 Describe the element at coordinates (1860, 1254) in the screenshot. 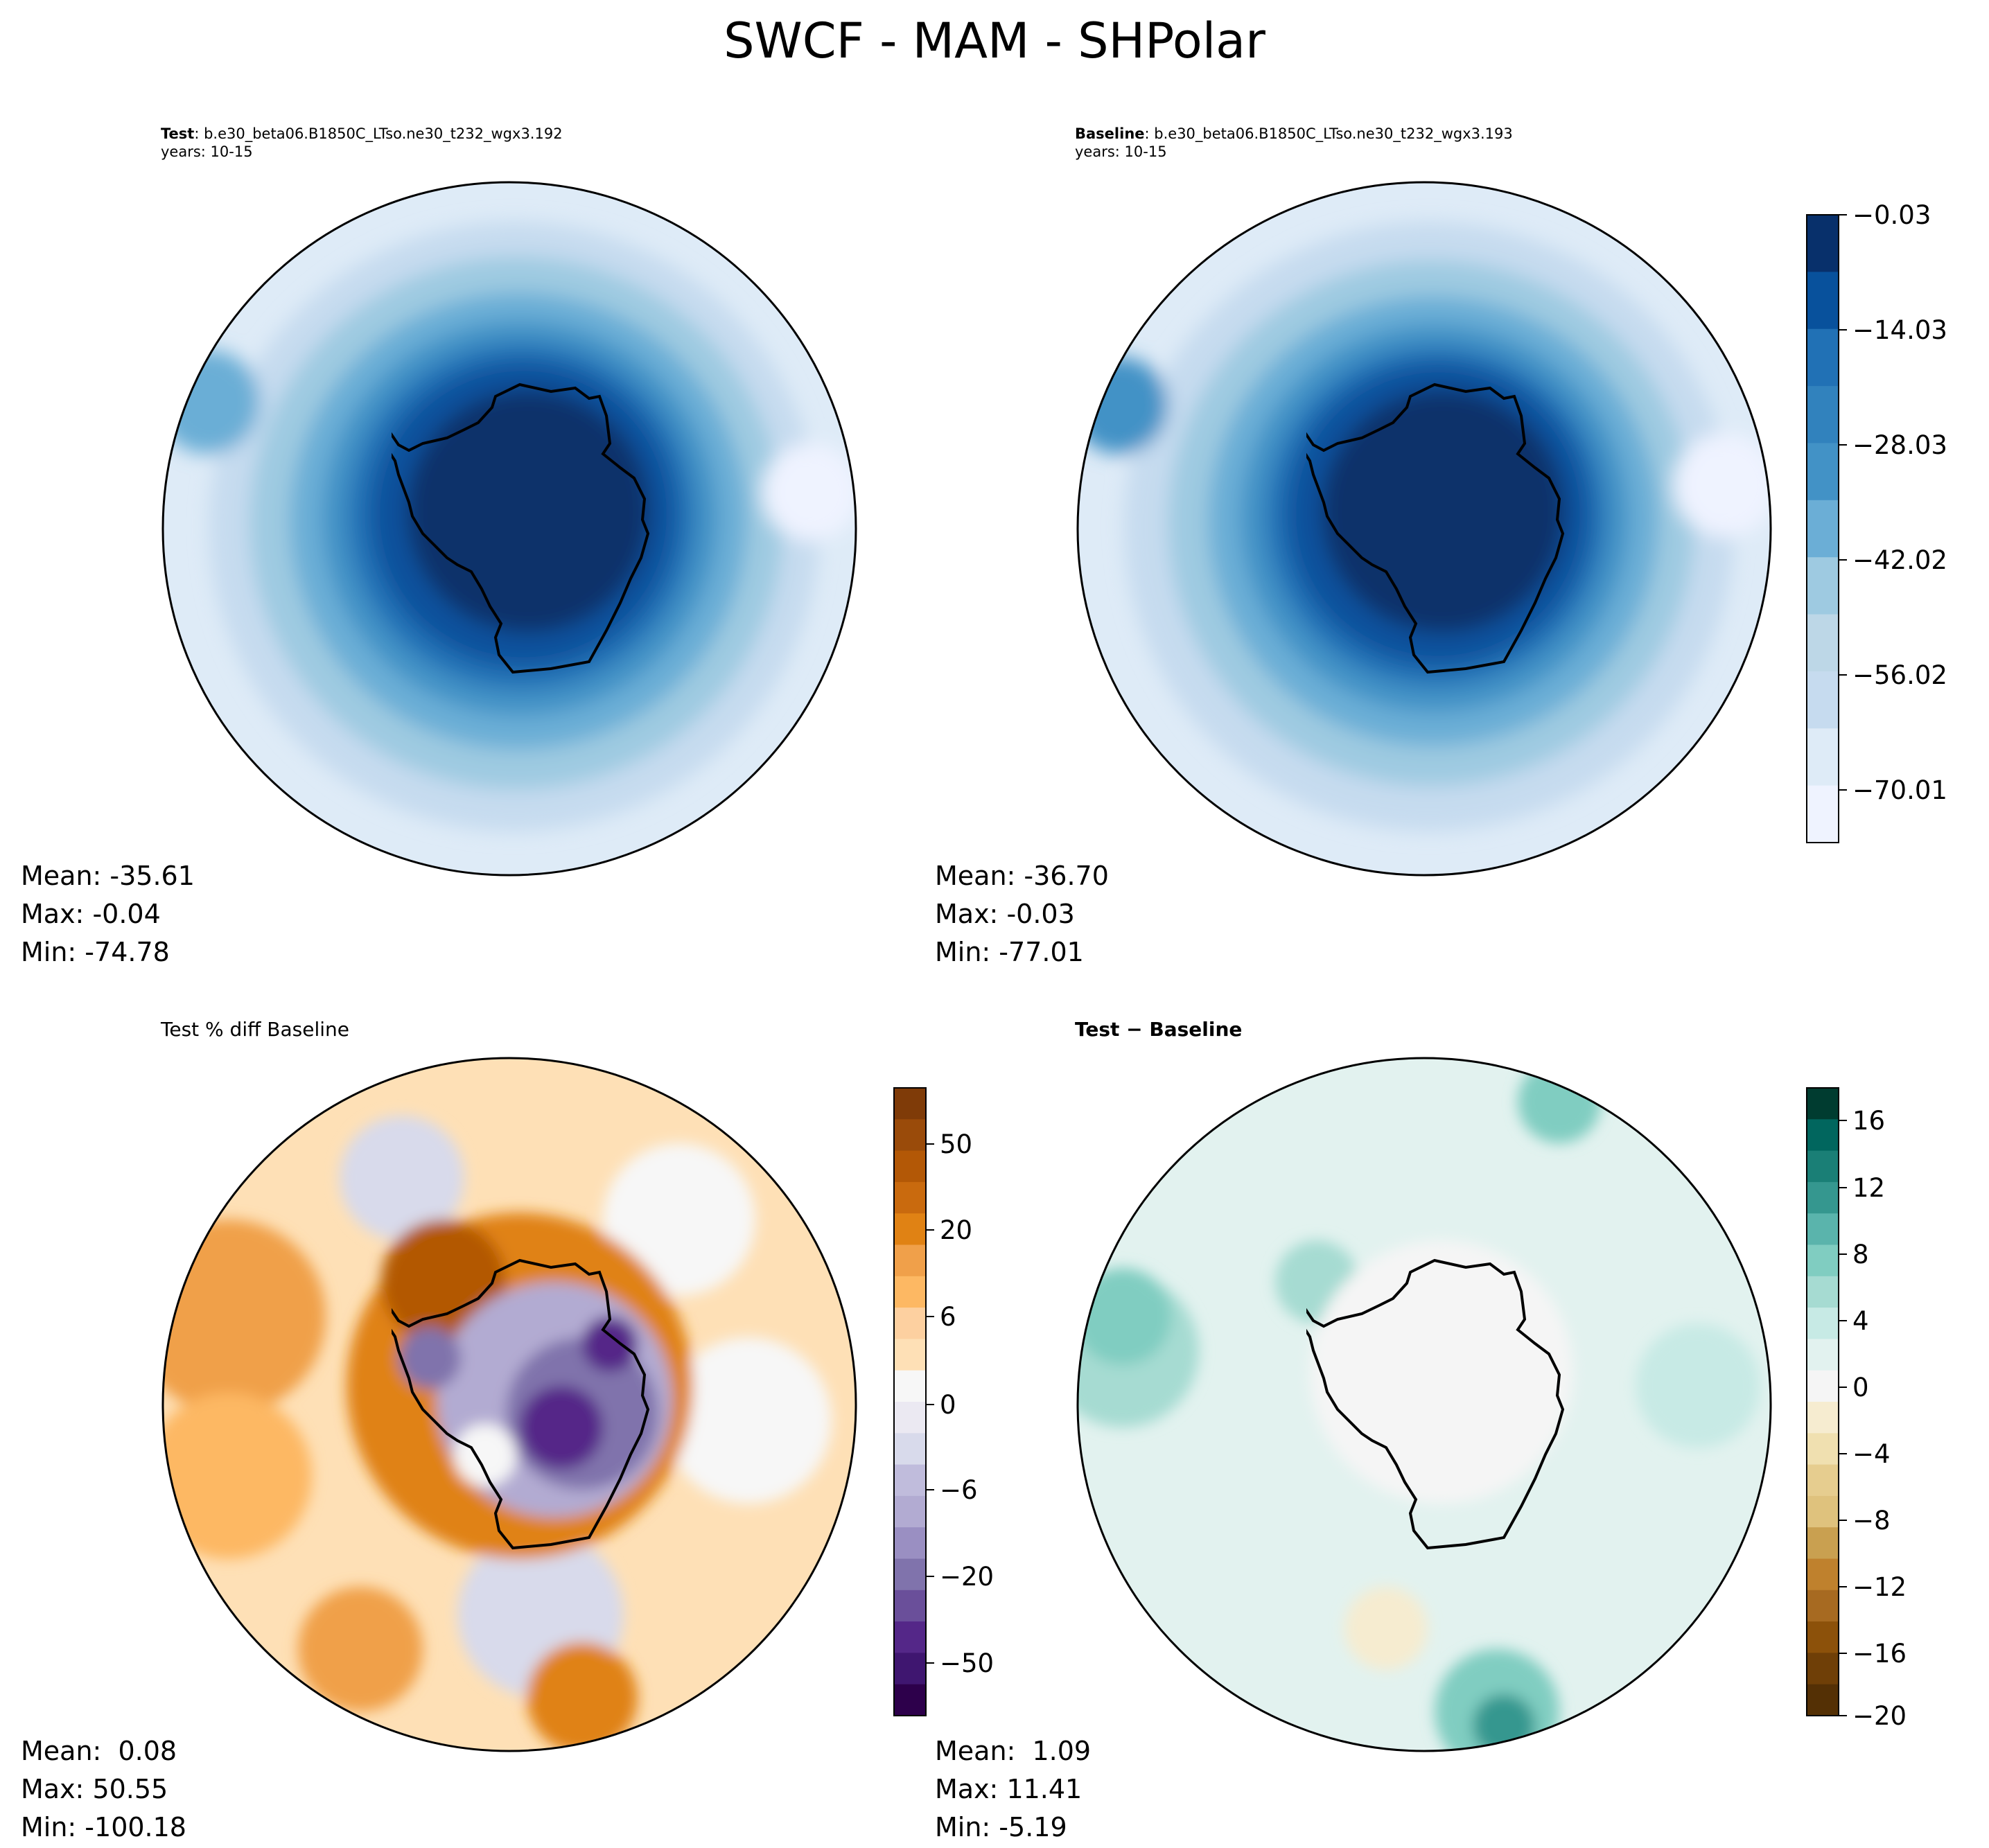

I see `colorbar-tick-label: 8` at that location.